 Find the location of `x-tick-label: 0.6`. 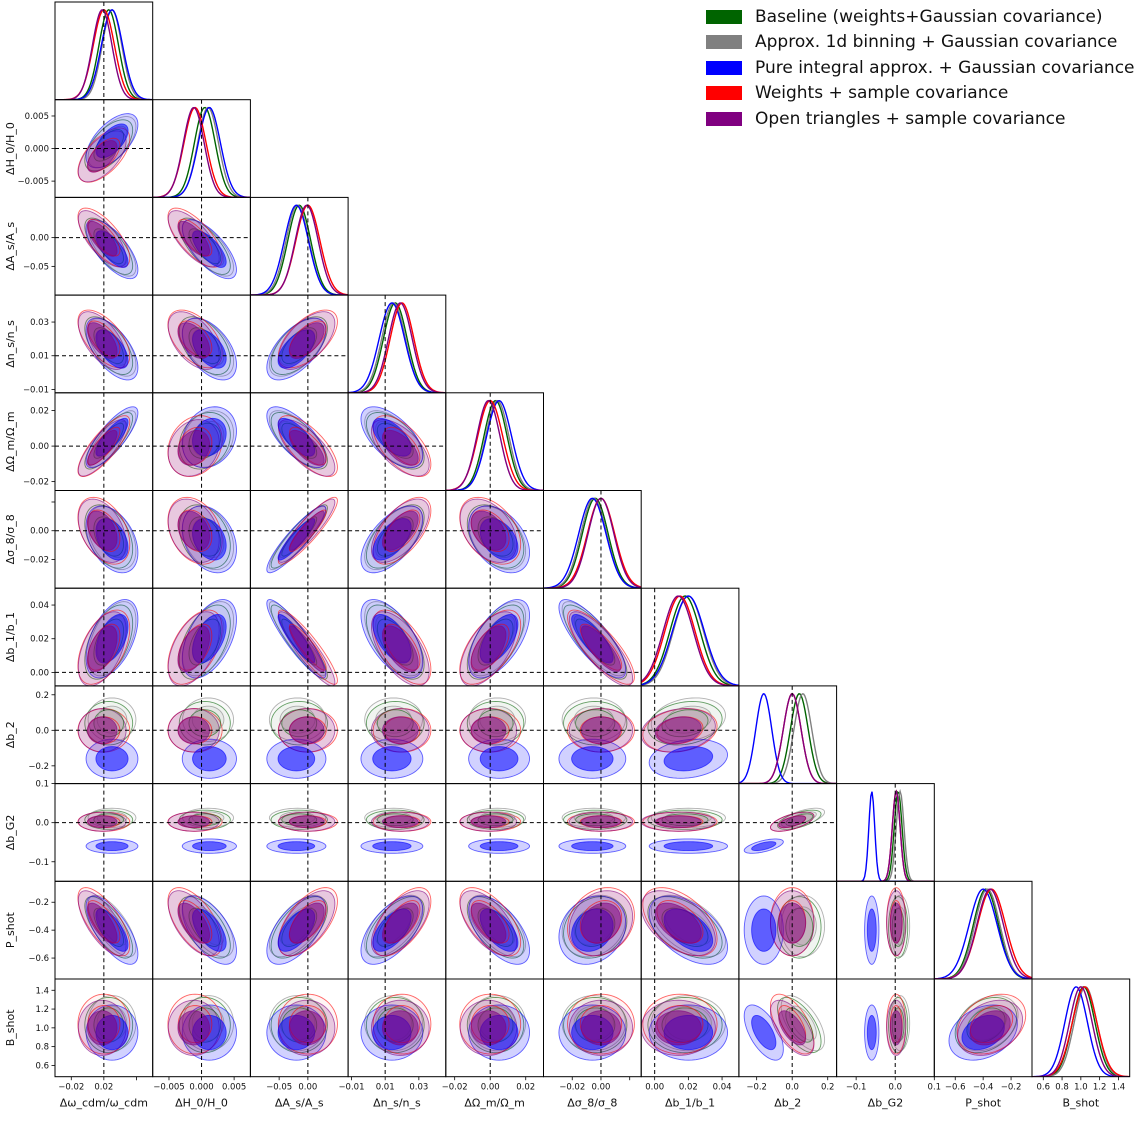

x-tick-label: 0.6 is located at coordinates (1044, 1088).